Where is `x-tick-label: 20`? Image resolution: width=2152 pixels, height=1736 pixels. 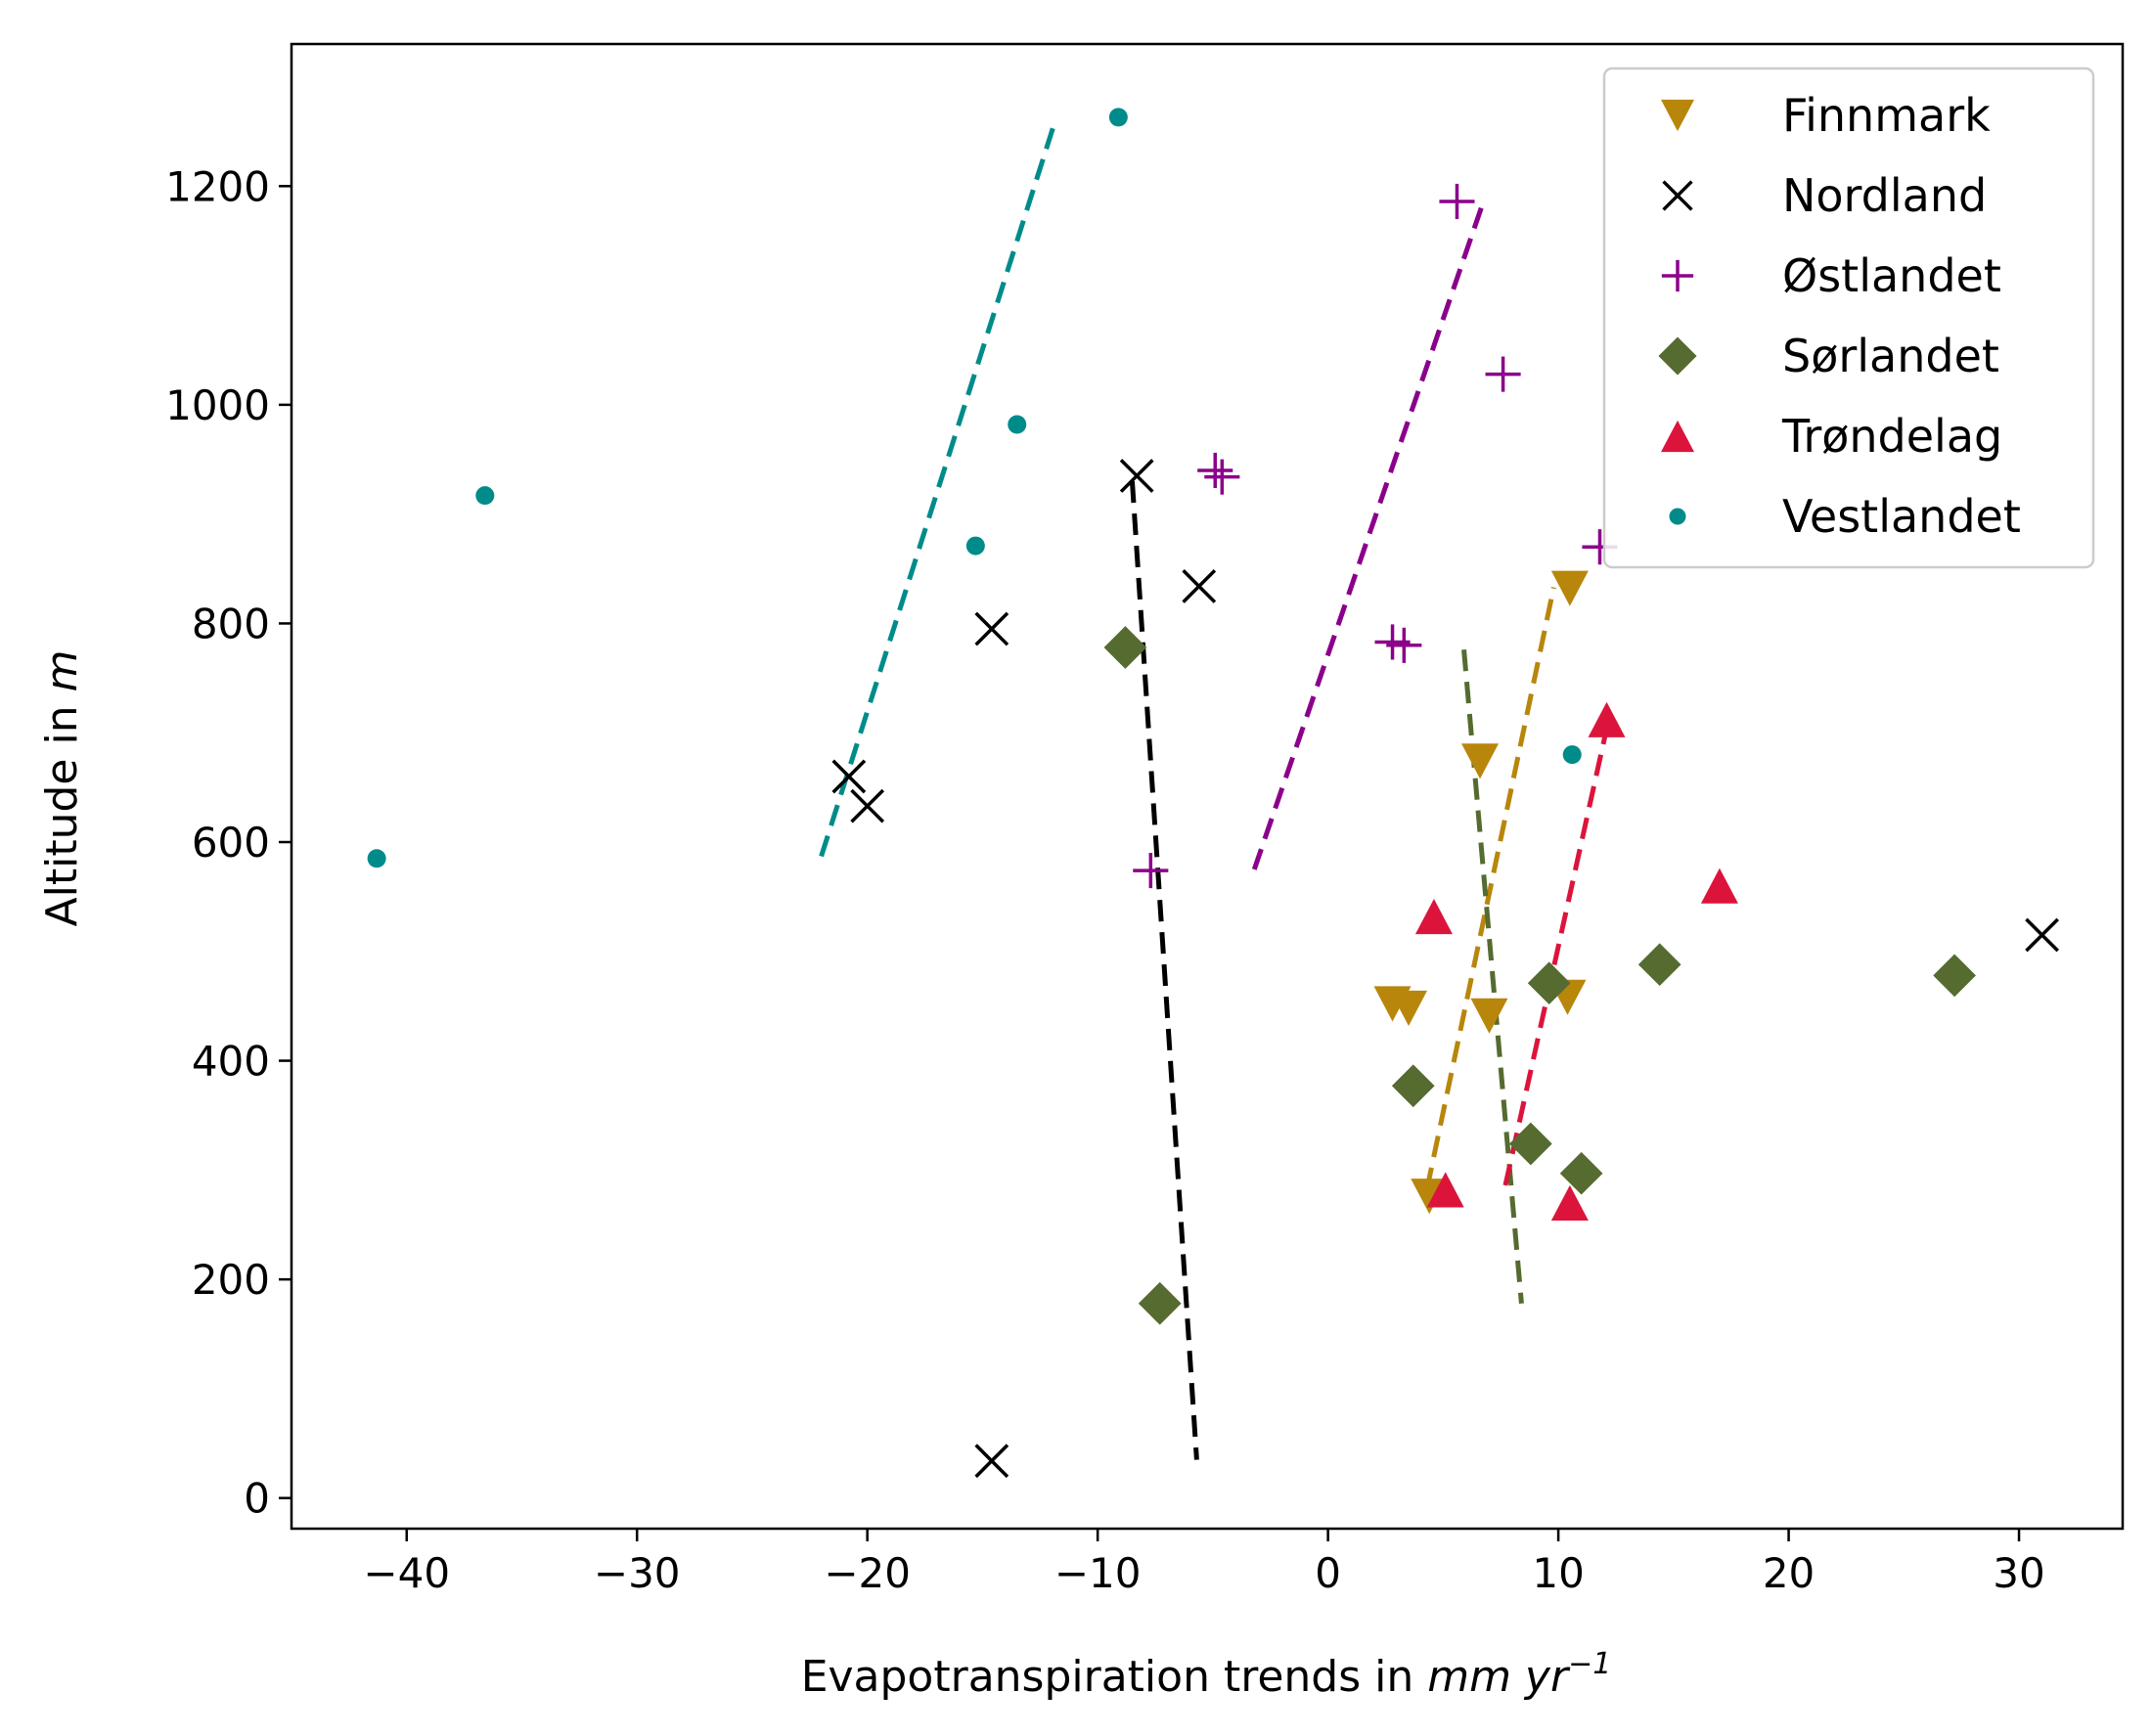
x-tick-label: 20 is located at coordinates (1789, 1573).